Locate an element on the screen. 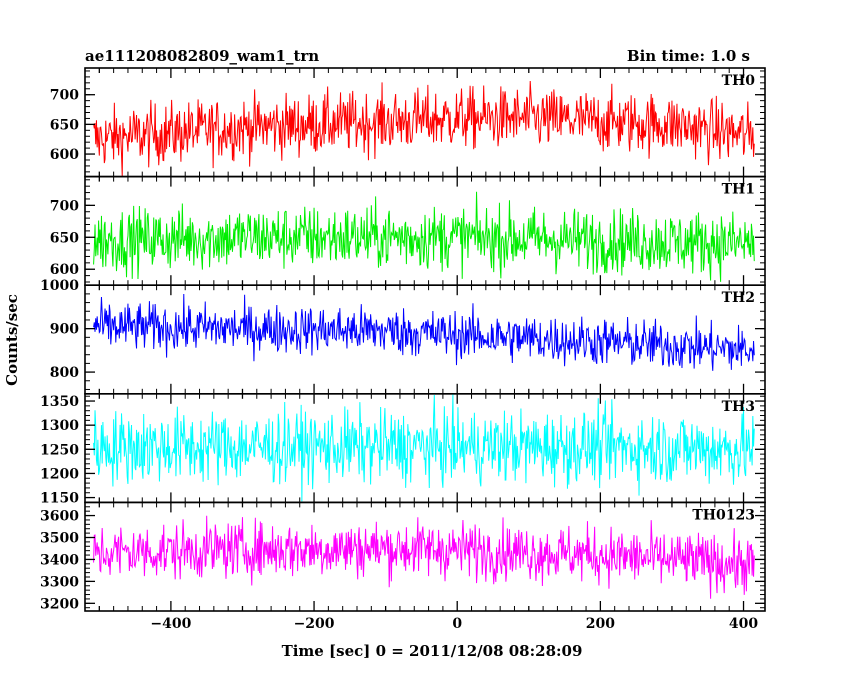 The image size is (850, 680). panel-frame-th0123 is located at coordinates (425, 556).